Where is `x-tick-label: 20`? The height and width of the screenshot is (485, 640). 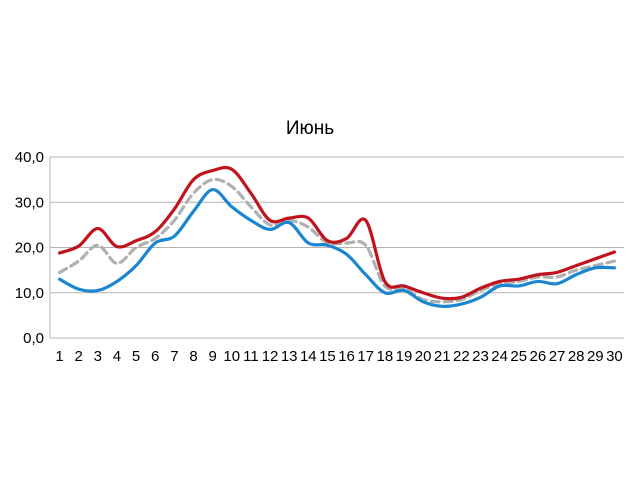 x-tick-label: 20 is located at coordinates (423, 356).